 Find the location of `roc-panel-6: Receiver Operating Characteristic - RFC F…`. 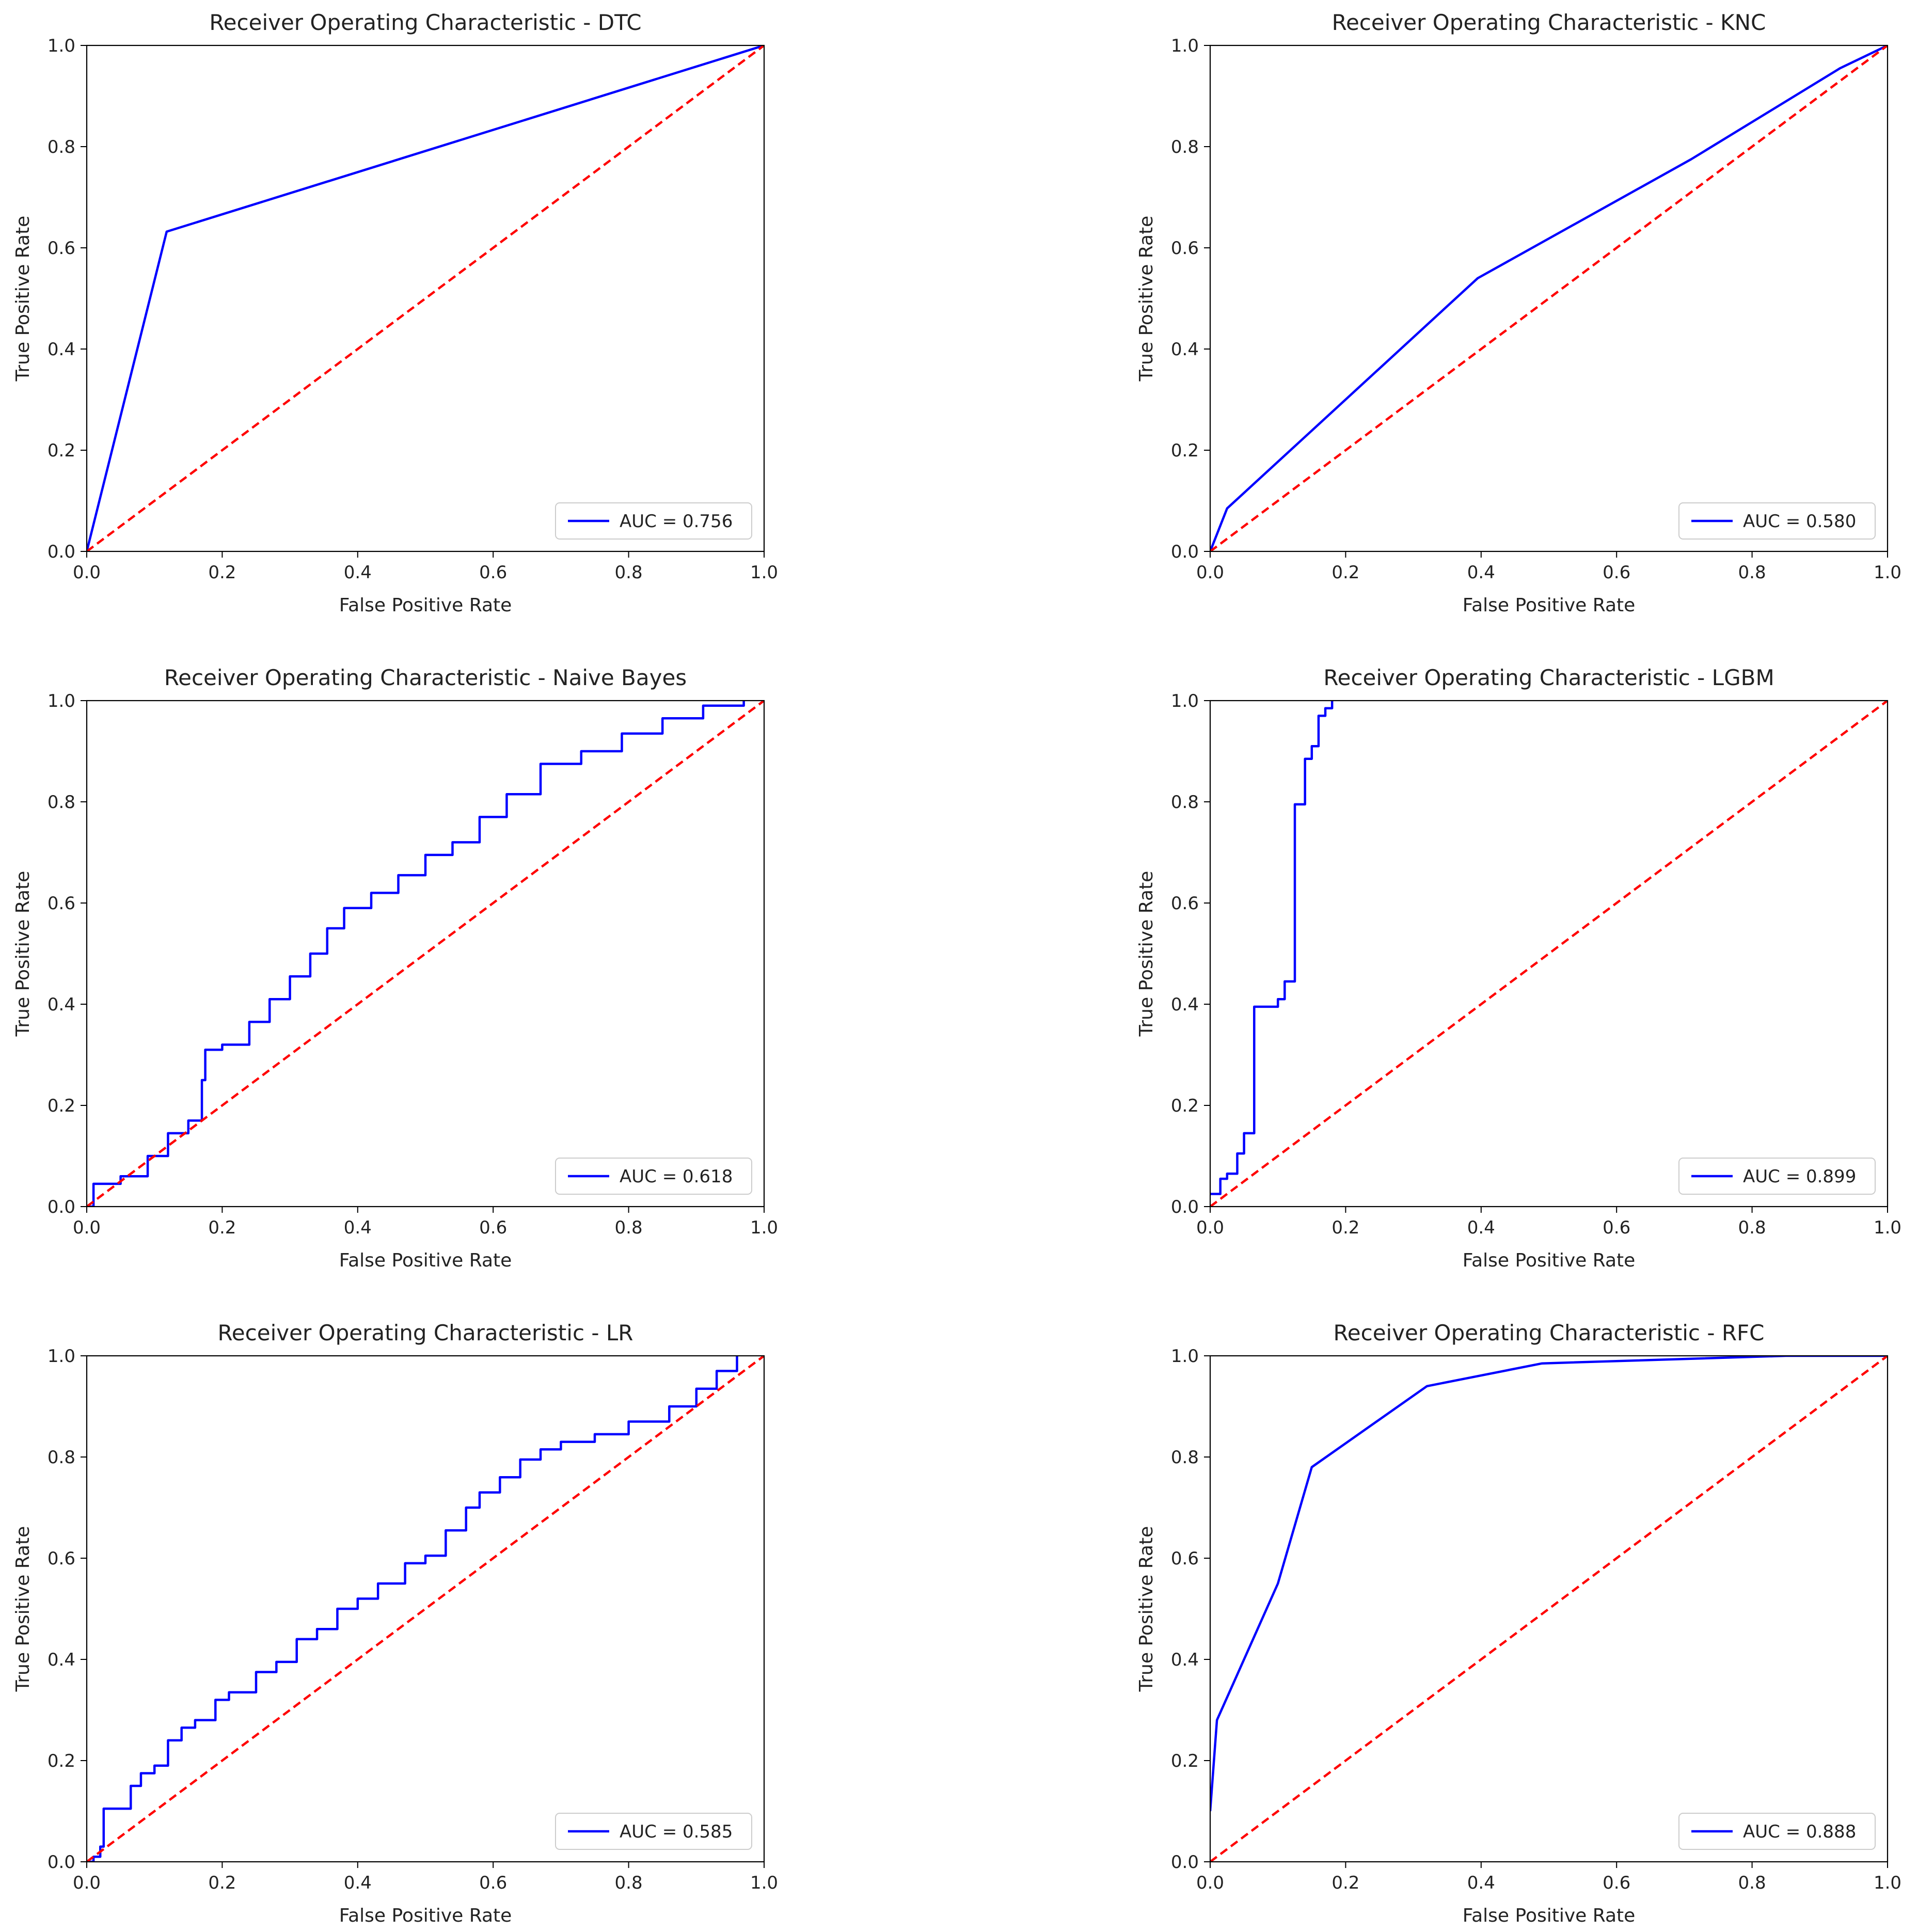

roc-panel-6: Receiver Operating Characteristic - RFC F… is located at coordinates (1519, 1623).